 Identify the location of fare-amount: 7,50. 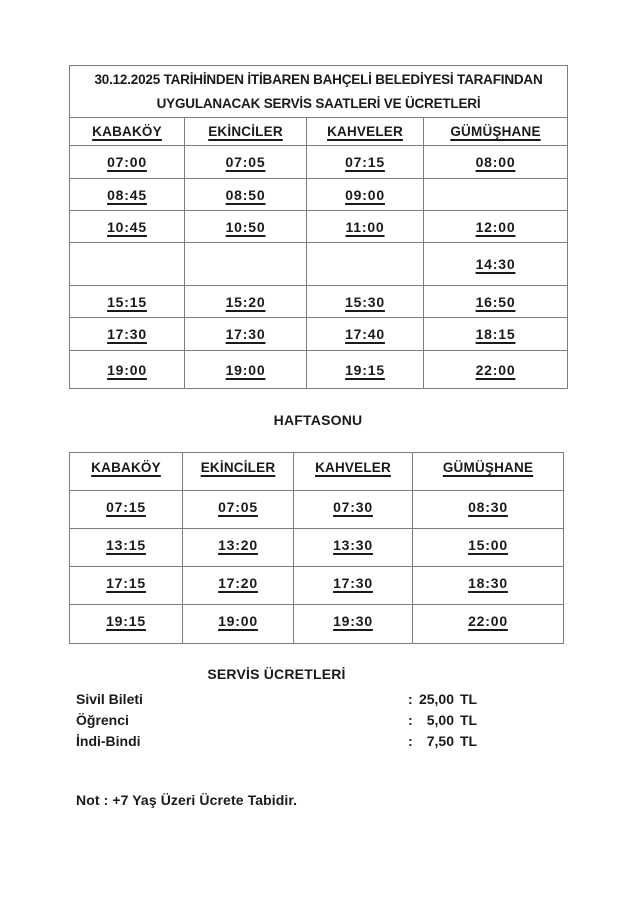
(440, 741).